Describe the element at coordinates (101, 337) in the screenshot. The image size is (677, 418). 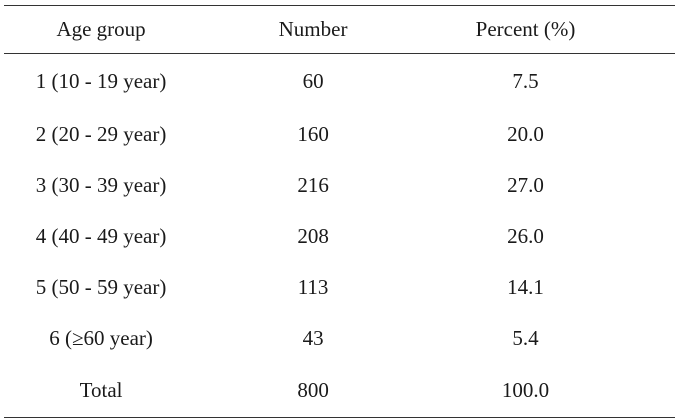
I see `cell-age-group: 6 (≥60 year)` at that location.